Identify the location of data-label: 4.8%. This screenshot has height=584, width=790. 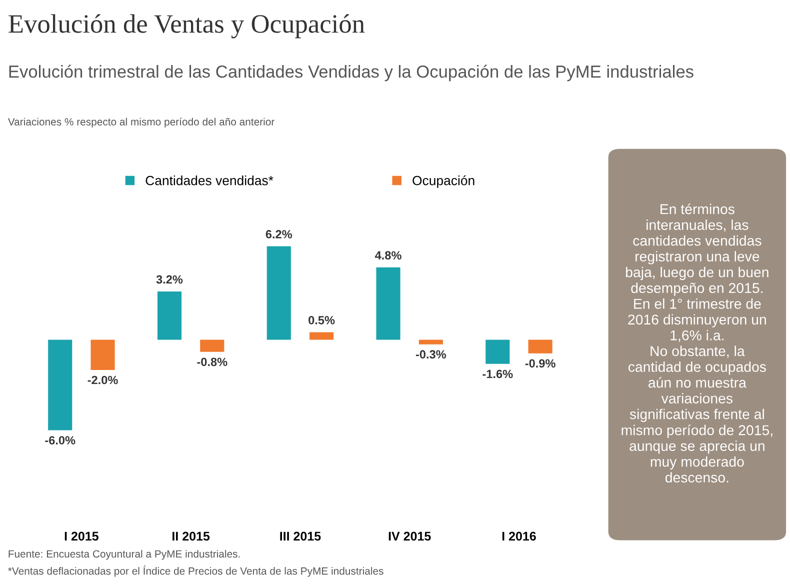
(388, 255).